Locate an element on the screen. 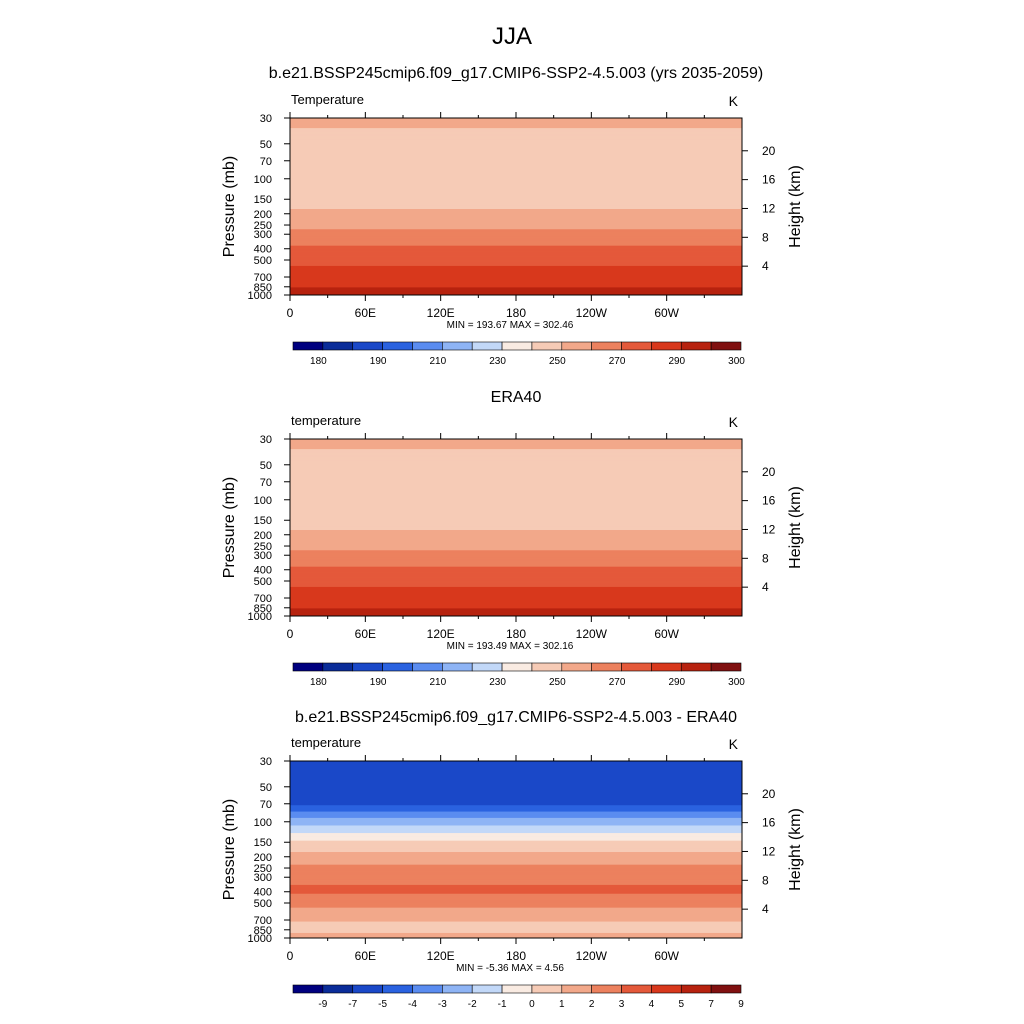  colorbar-label: 190 is located at coordinates (378, 682).